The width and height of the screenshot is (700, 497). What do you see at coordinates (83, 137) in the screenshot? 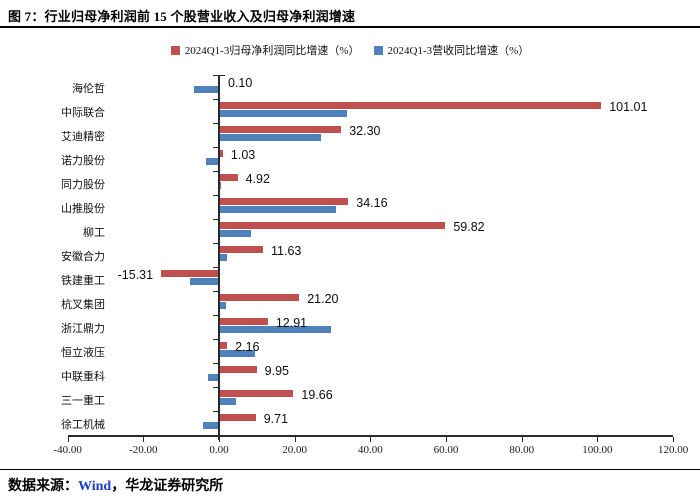
I see `category-label: 艾迪精密` at bounding box center [83, 137].